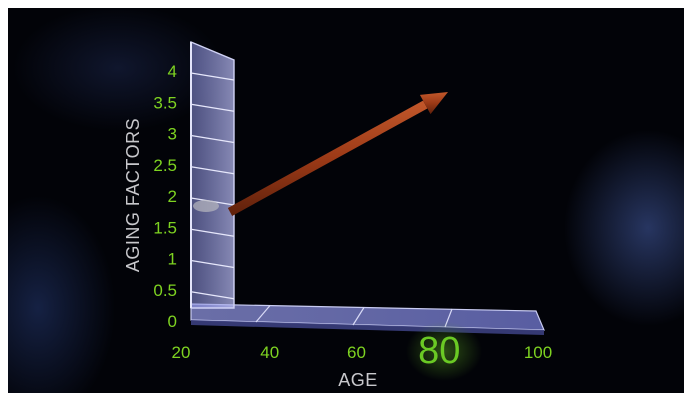 The width and height of the screenshot is (692, 401). I want to click on x-tick-label: 100, so click(538, 352).